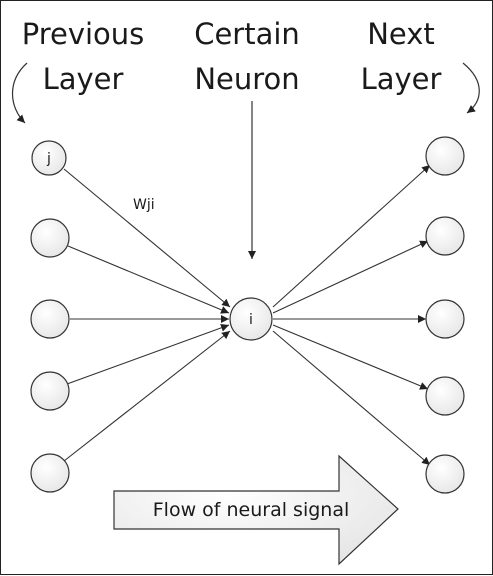  Describe the element at coordinates (83, 79) in the screenshot. I see `header-previous-line2: Layer` at that location.